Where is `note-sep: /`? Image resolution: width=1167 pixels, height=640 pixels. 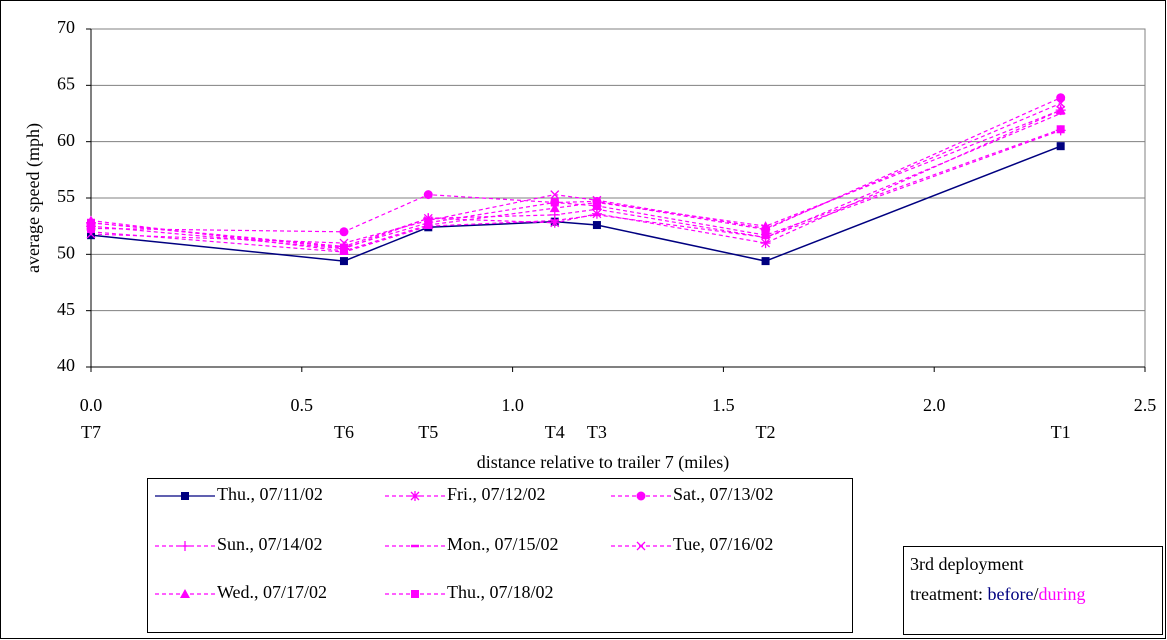 note-sep: / is located at coordinates (1035, 594).